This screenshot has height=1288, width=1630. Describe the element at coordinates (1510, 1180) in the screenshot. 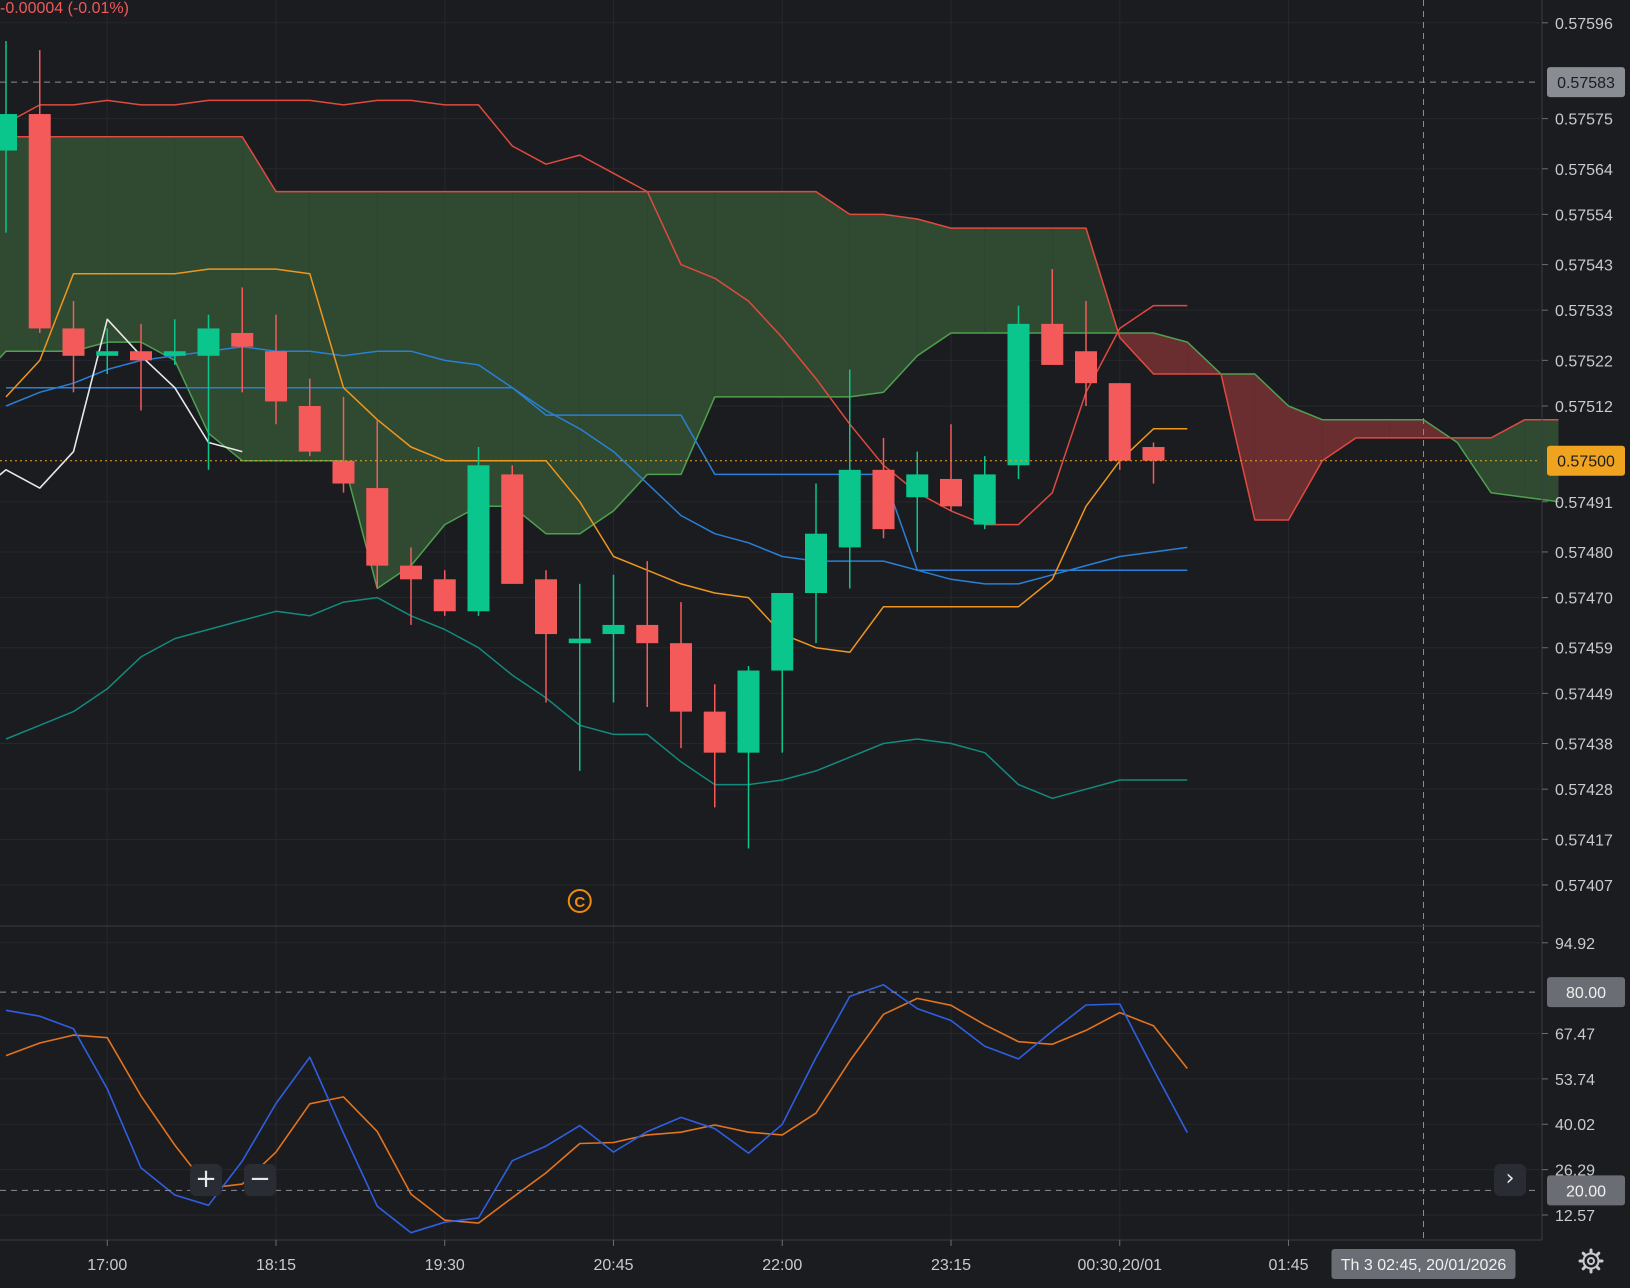

I see `scroll-to-realtime-button: ›` at that location.